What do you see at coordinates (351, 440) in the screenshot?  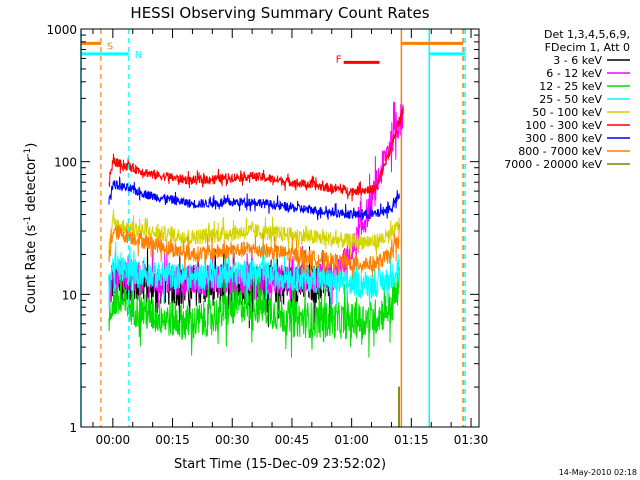 I see `x-tick-label-4: 01:00` at bounding box center [351, 440].